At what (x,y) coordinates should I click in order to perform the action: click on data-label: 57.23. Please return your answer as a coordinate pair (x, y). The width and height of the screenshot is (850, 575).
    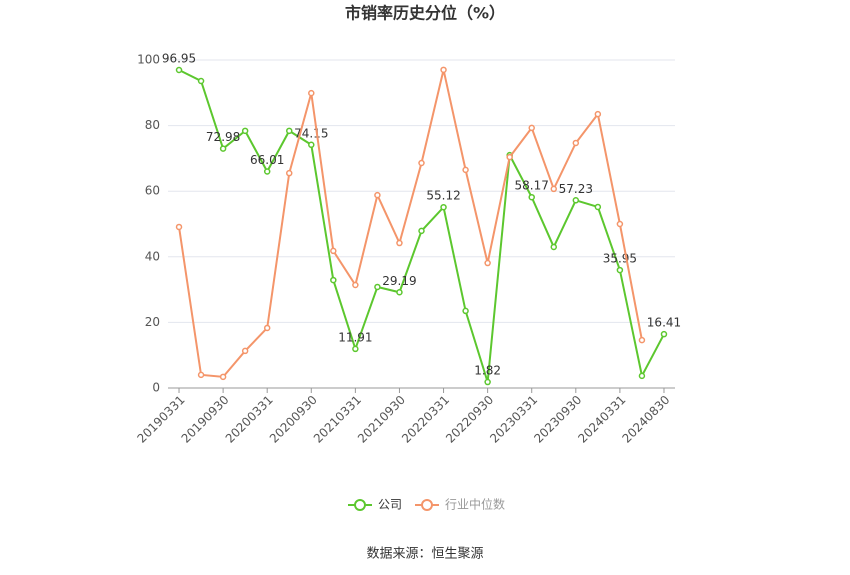
    Looking at the image, I should click on (576, 189).